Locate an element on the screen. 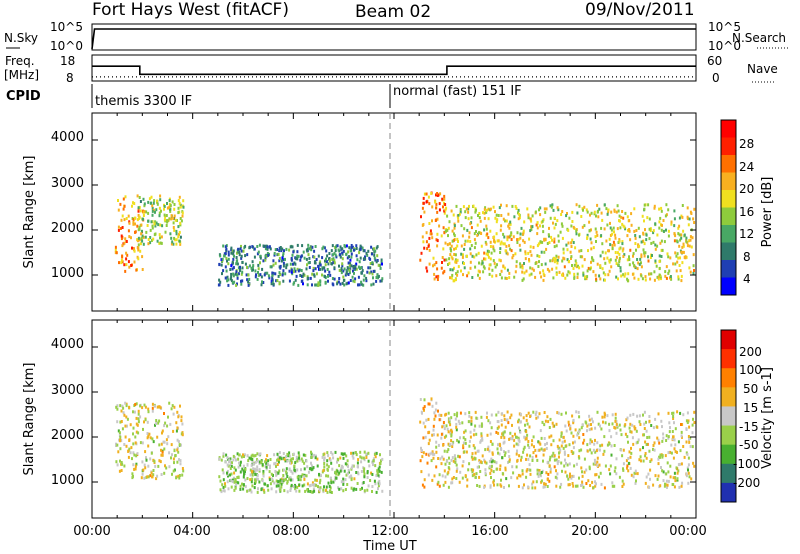  vel-cbar-tick-100: 100 is located at coordinates (750, 370).